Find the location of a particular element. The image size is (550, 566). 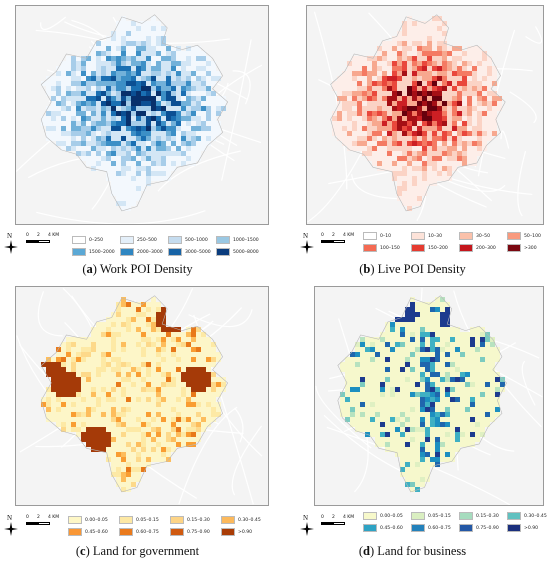

legend-label: 3000–5000 is located at coordinates (198, 252).